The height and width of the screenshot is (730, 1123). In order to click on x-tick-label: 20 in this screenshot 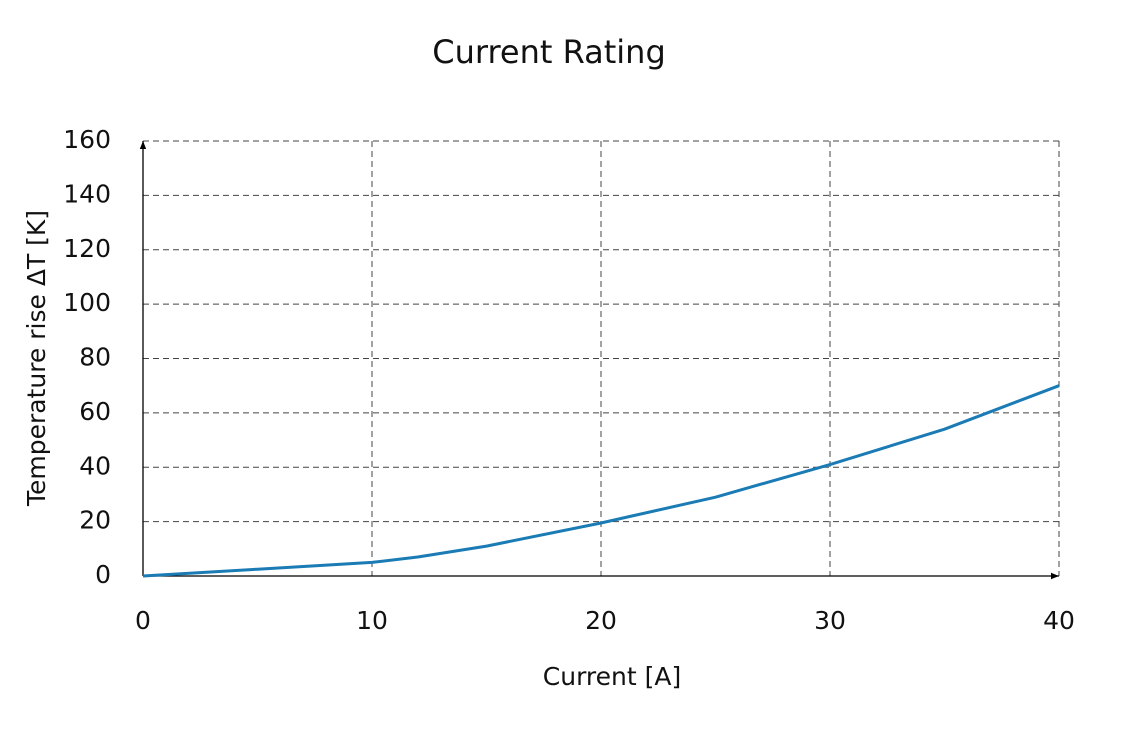, I will do `click(601, 620)`.